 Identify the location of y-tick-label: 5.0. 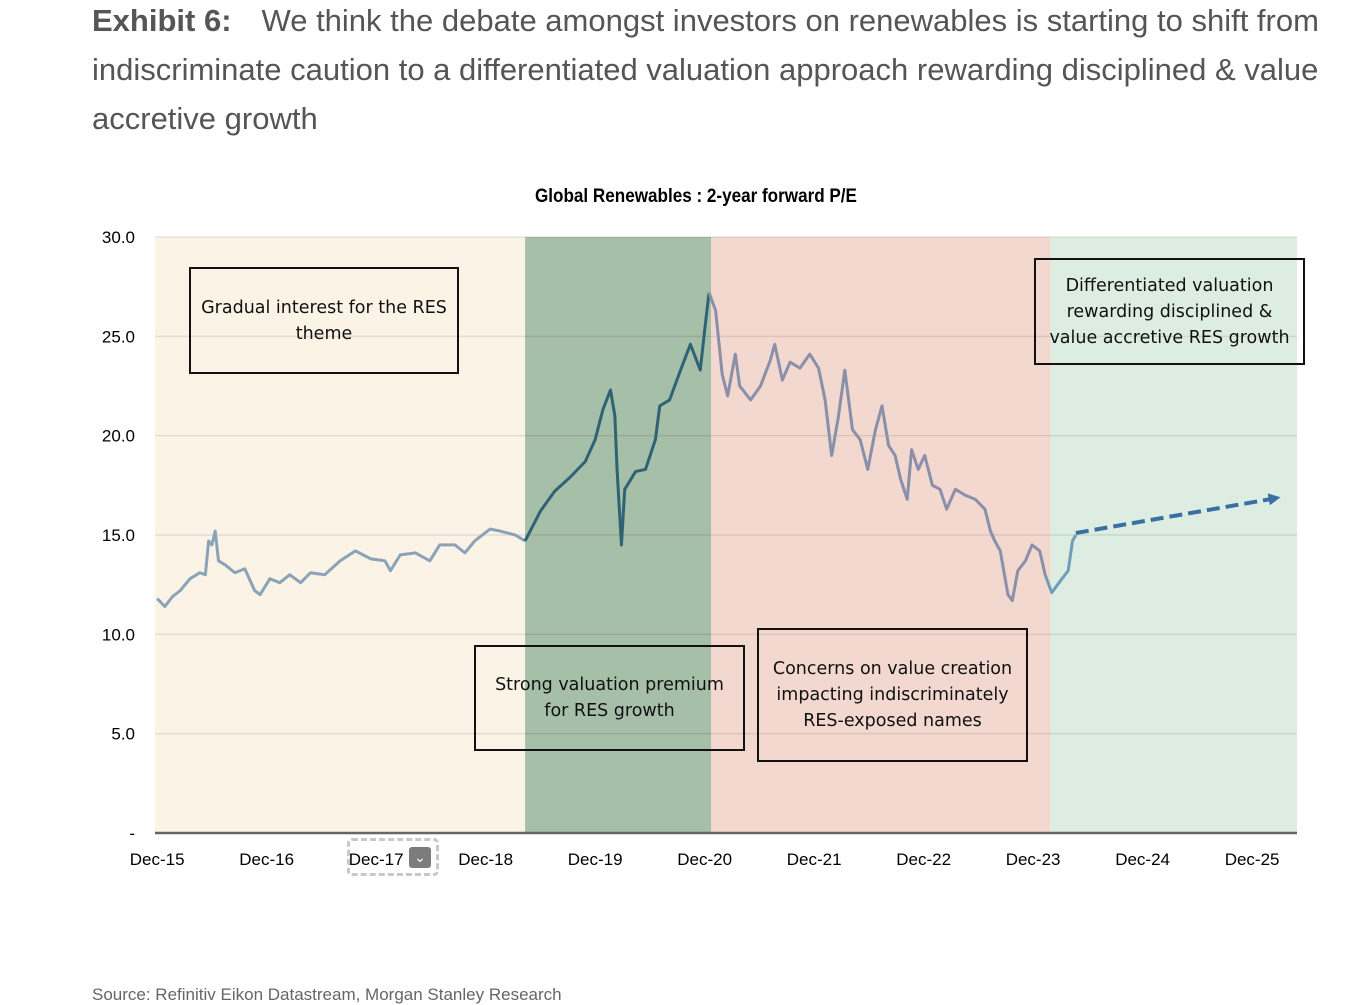
(123, 734).